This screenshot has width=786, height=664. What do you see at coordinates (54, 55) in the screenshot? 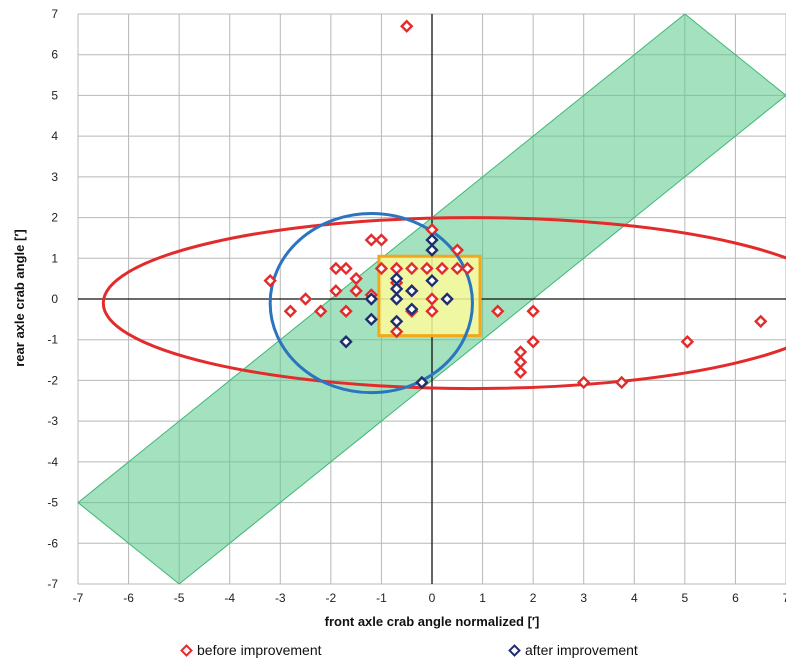
I see `y-tick-label: 6` at bounding box center [54, 55].